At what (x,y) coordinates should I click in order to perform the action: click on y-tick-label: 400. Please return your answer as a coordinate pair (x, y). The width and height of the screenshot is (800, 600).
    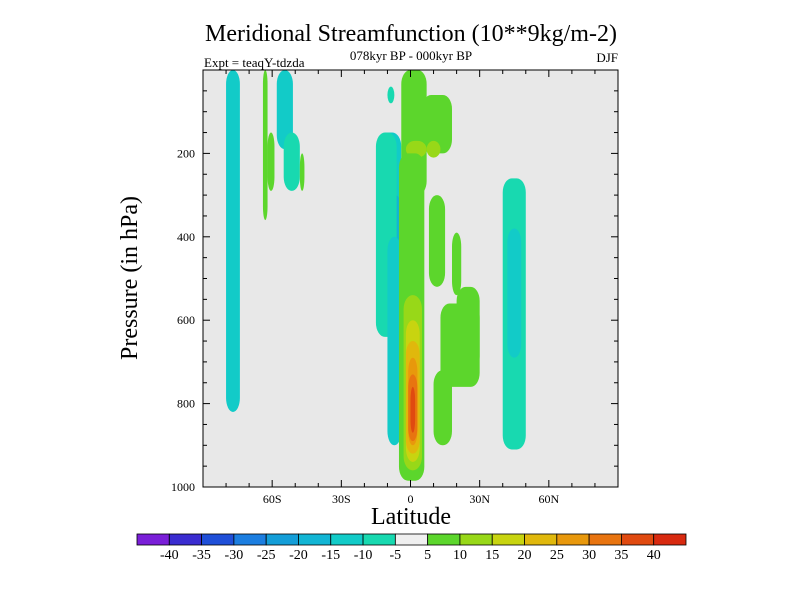
    Looking at the image, I should click on (186, 237).